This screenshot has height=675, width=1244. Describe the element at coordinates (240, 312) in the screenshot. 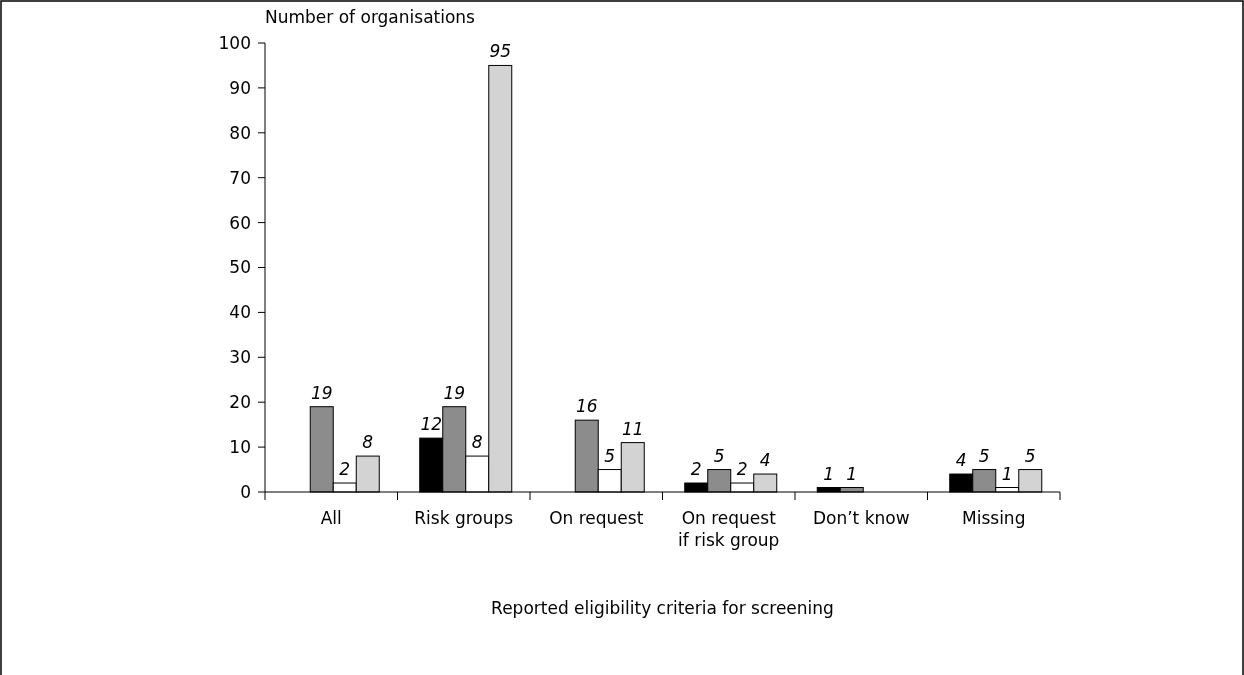

I see `y-tick-label: 40` at that location.